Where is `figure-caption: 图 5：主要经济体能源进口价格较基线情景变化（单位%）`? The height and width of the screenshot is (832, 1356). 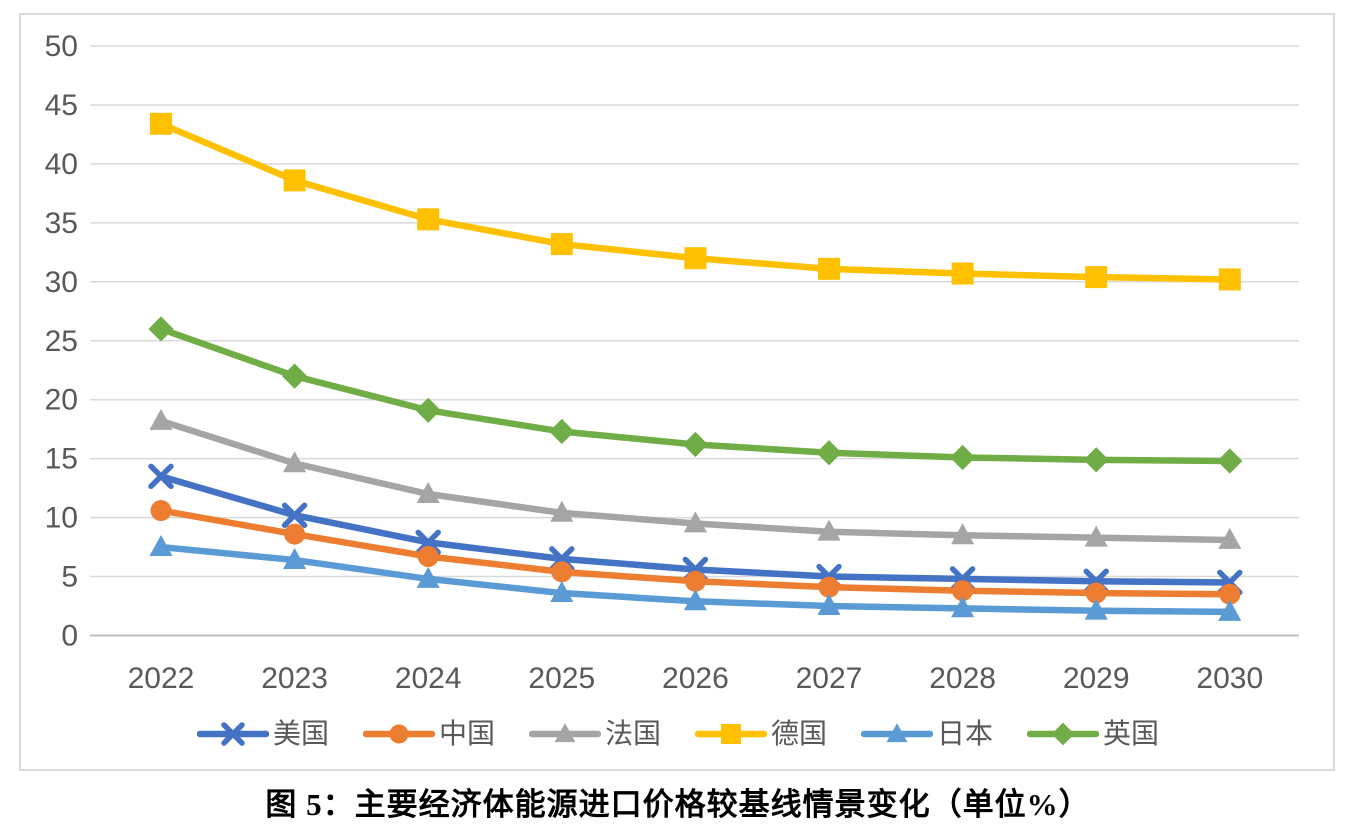 figure-caption: 图 5：主要经济体能源进口价格较基线情景变化（单位%） is located at coordinates (678, 804).